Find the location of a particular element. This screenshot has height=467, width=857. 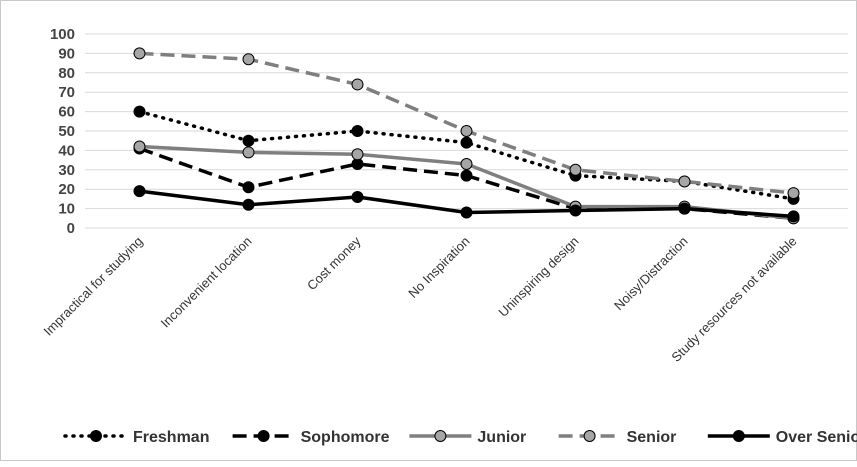

y-tick-label: 30 is located at coordinates (66, 170).